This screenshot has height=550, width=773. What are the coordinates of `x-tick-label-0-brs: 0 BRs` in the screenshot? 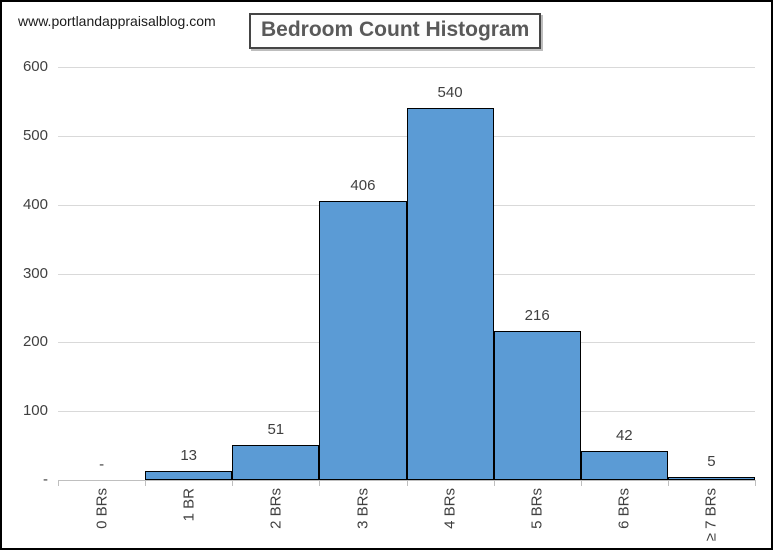 It's located at (102, 508).